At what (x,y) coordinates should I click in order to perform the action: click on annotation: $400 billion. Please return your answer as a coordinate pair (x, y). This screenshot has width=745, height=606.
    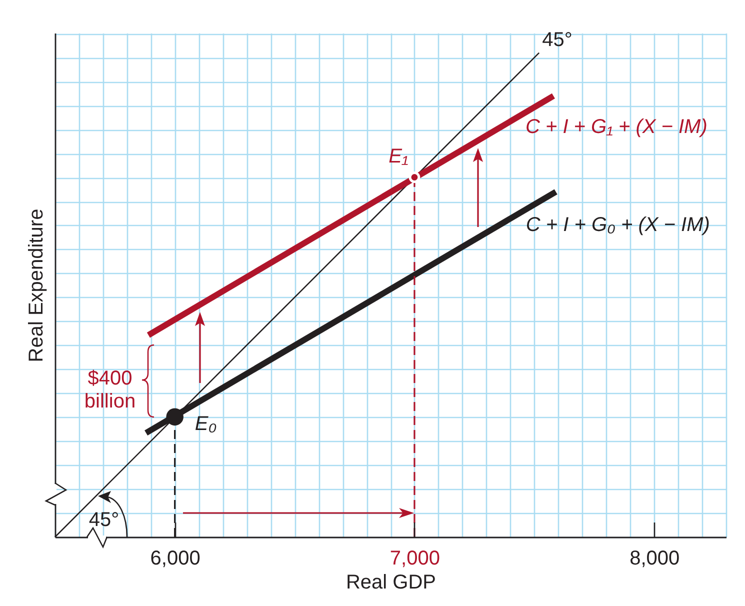
    Looking at the image, I should click on (110, 390).